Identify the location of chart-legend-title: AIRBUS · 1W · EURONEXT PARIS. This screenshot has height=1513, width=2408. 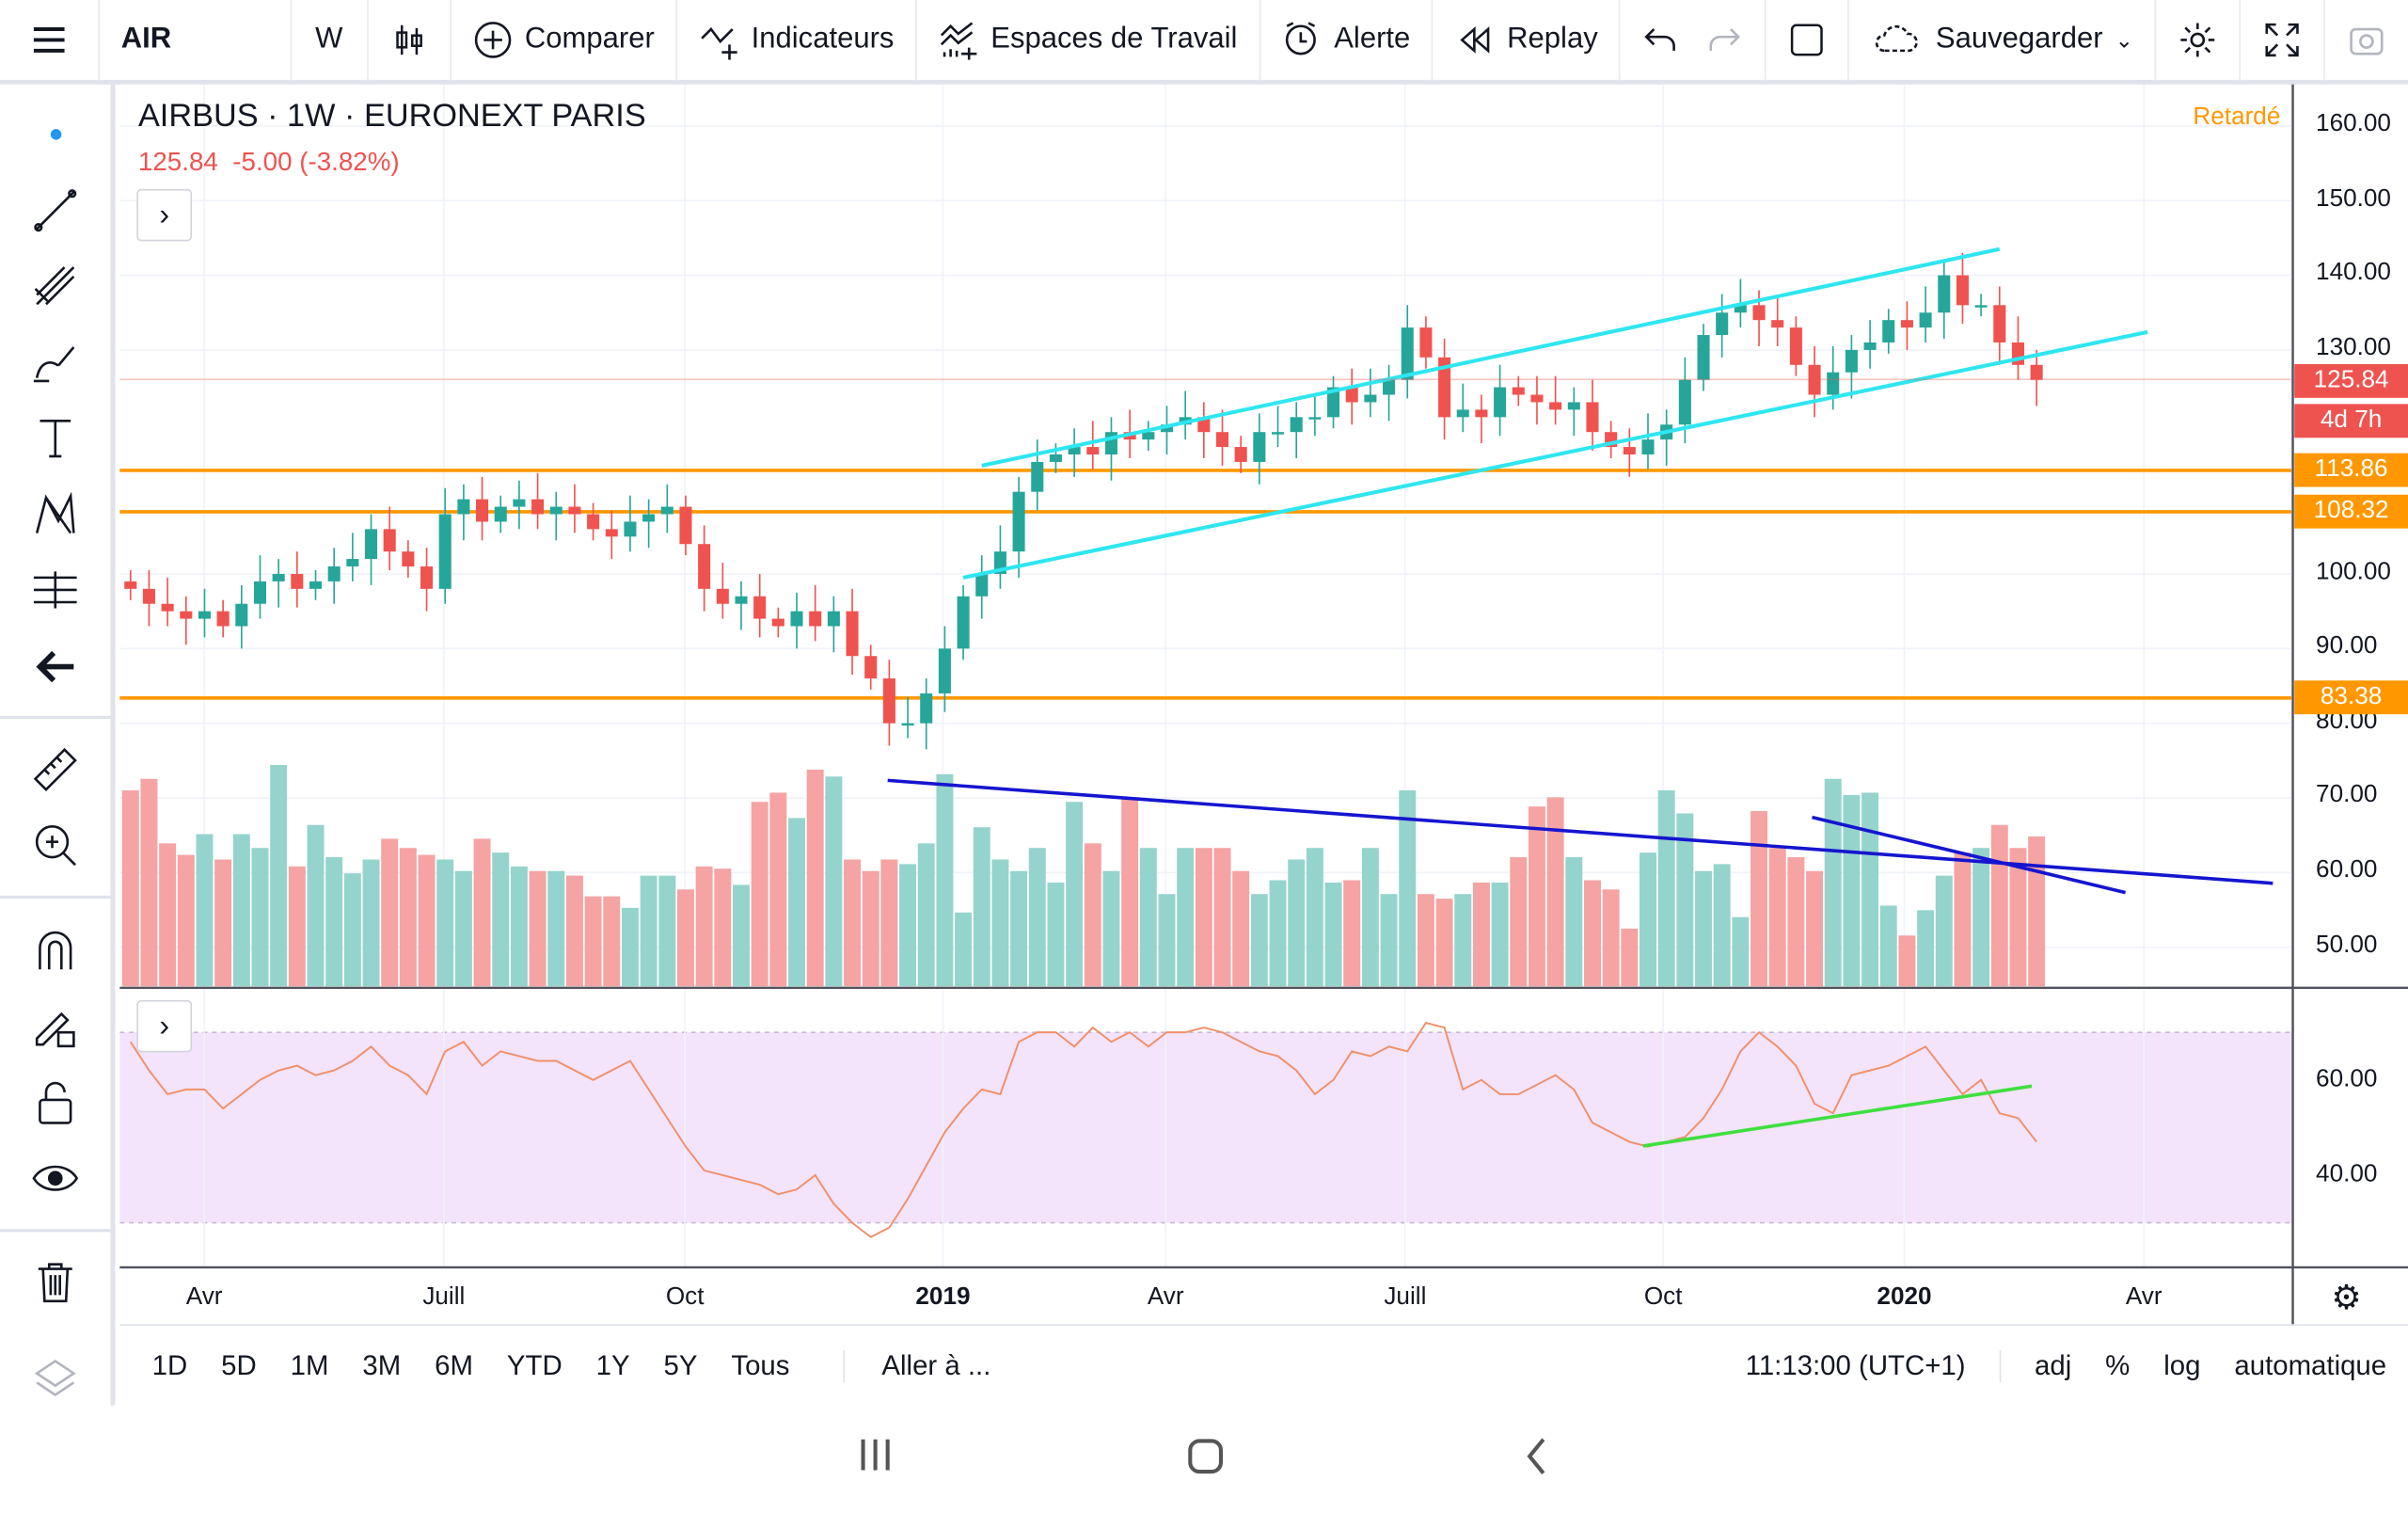
(391, 116).